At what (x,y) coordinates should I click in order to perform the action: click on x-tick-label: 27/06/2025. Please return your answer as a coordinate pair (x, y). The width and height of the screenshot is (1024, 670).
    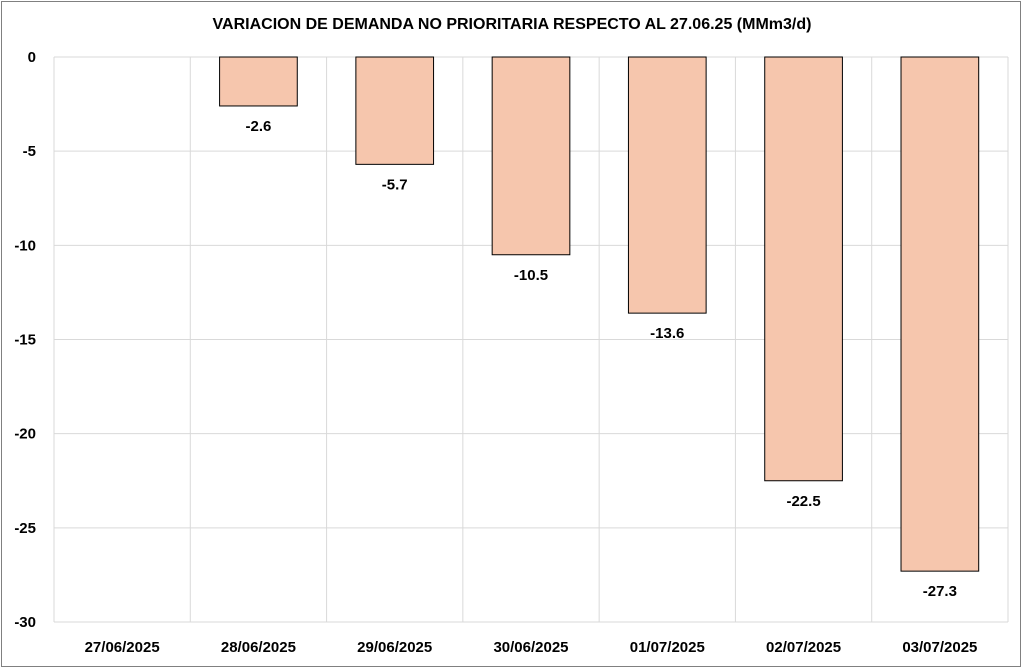
    Looking at the image, I should click on (122, 647).